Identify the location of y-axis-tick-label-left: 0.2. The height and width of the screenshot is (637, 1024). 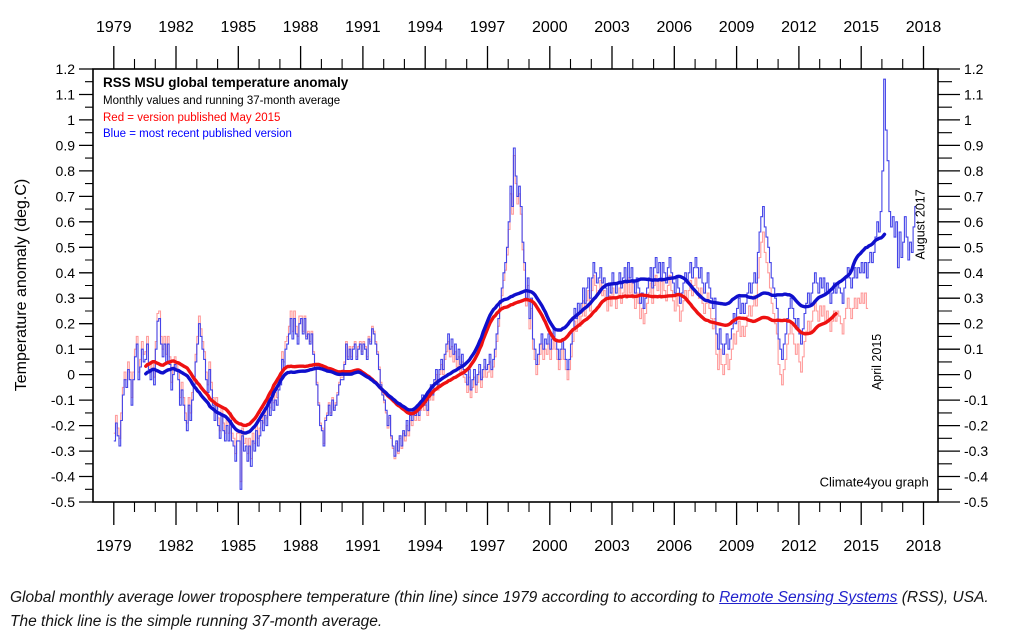
(66, 324).